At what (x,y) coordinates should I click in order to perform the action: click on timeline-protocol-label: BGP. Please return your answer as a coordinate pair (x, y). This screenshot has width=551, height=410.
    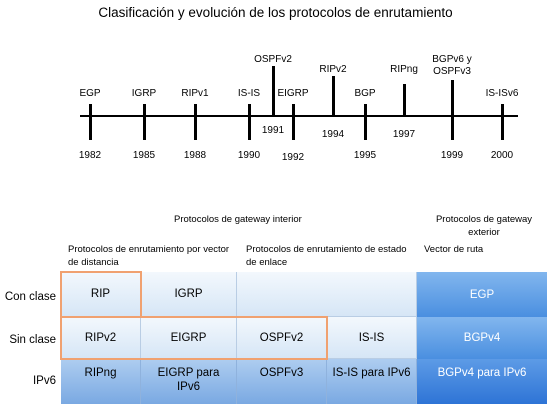
    Looking at the image, I should click on (365, 93).